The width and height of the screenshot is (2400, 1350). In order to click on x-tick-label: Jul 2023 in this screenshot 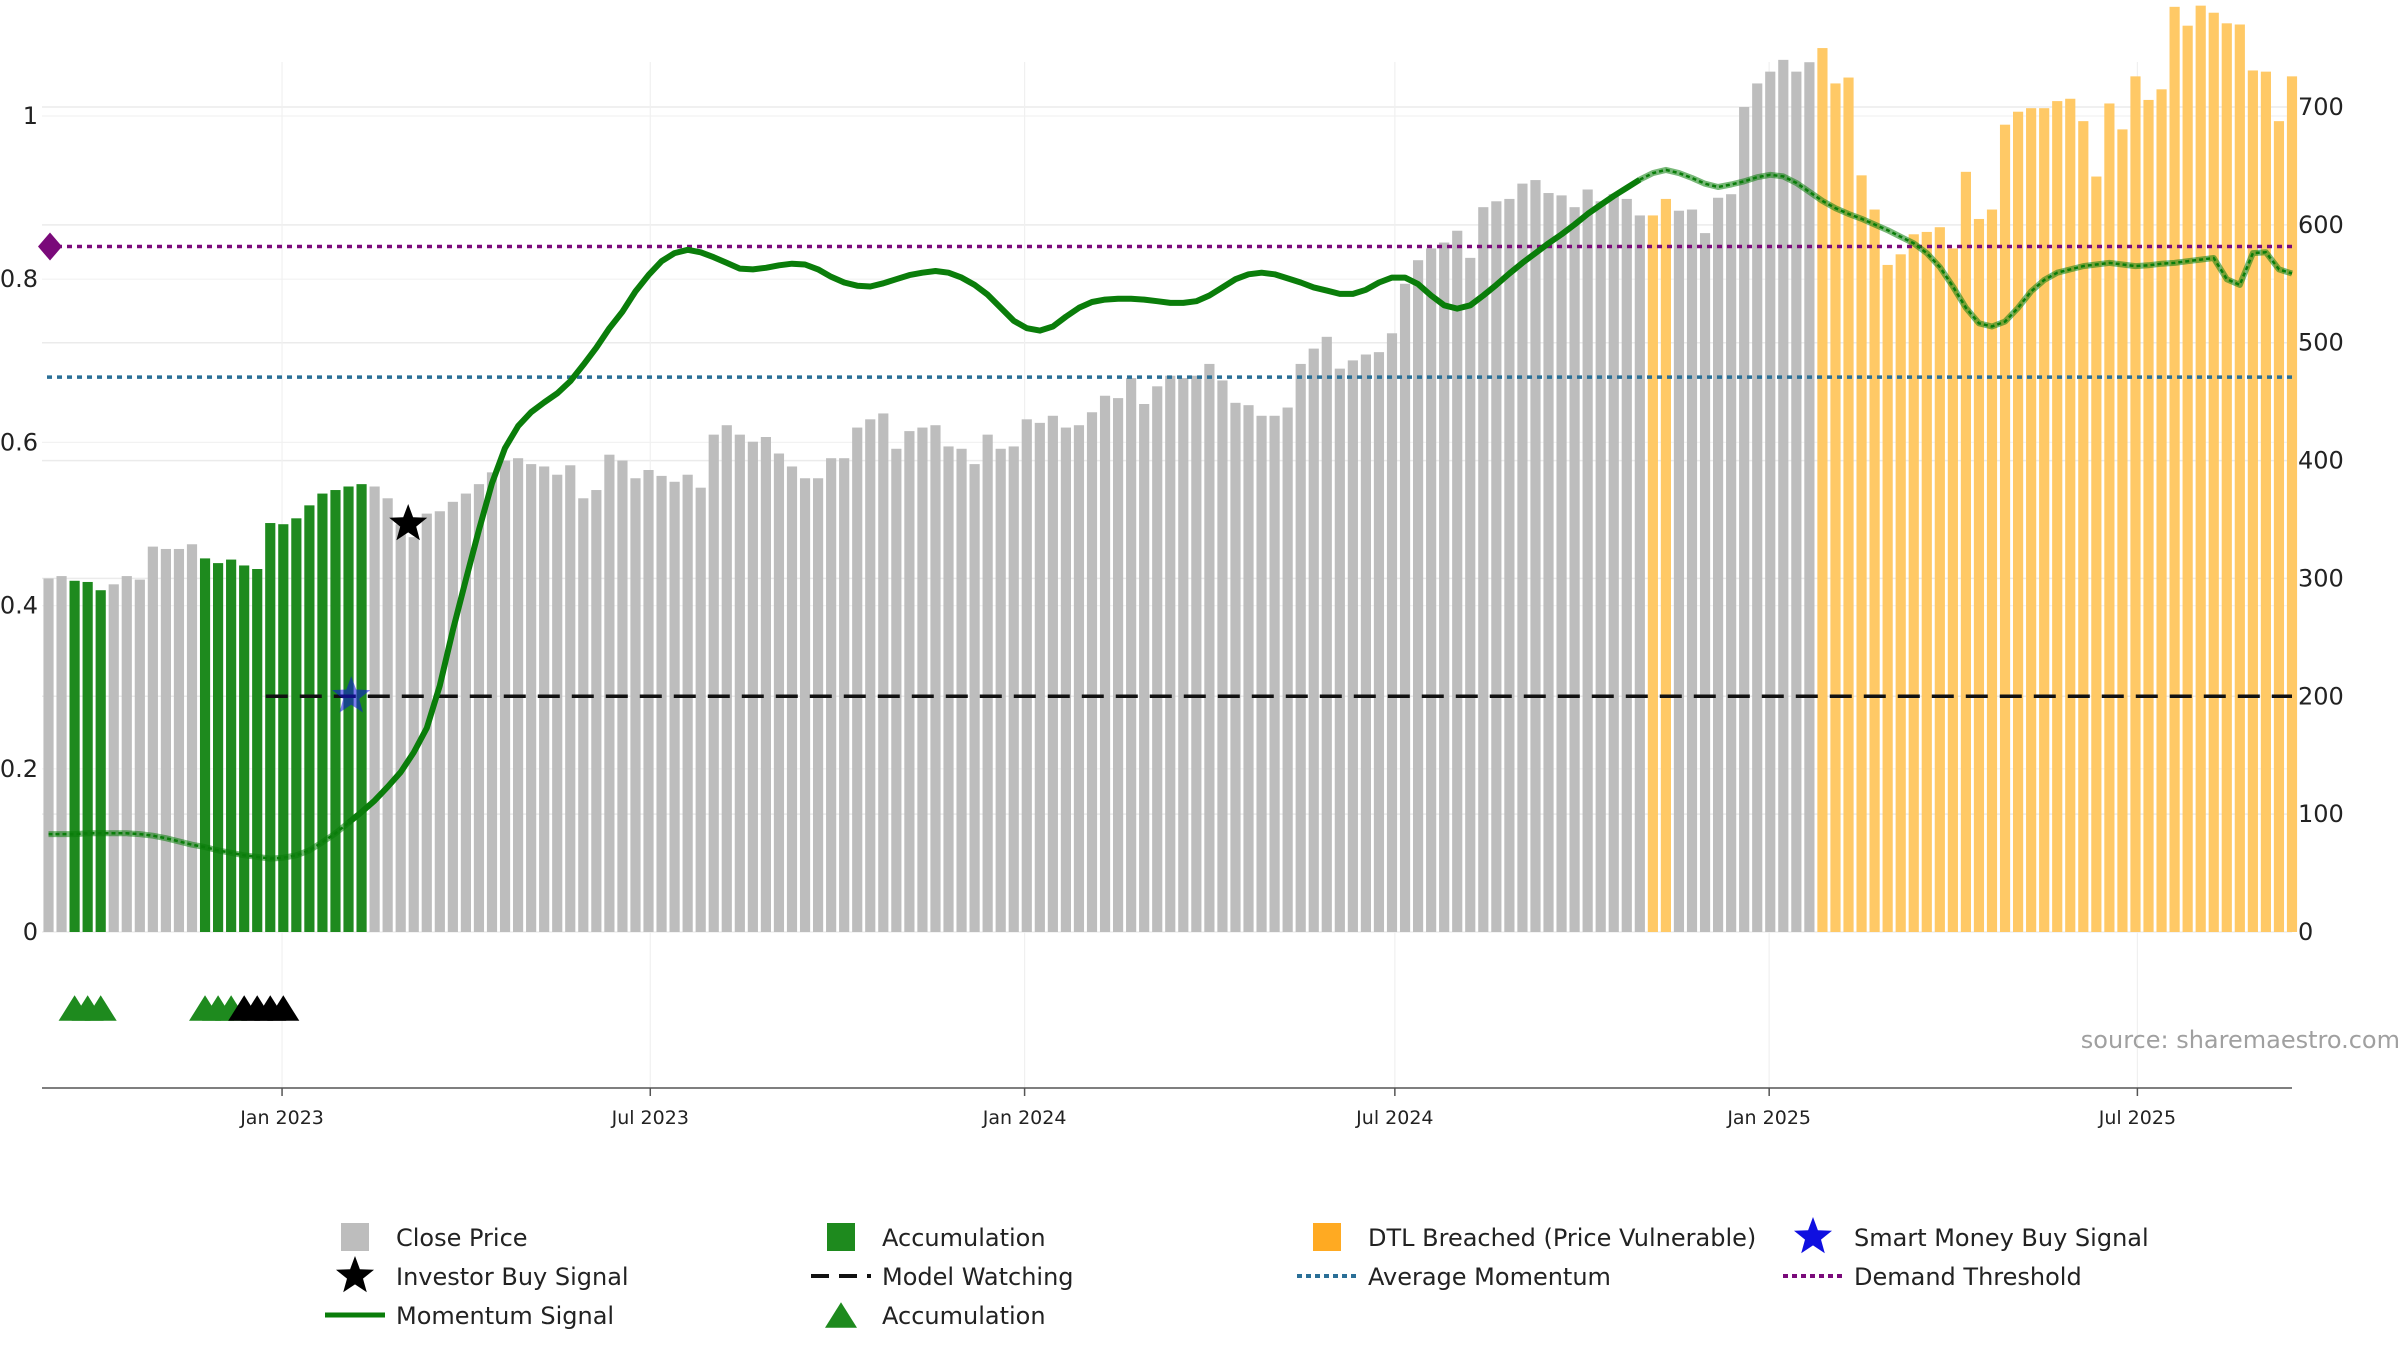, I will do `click(650, 1118)`.